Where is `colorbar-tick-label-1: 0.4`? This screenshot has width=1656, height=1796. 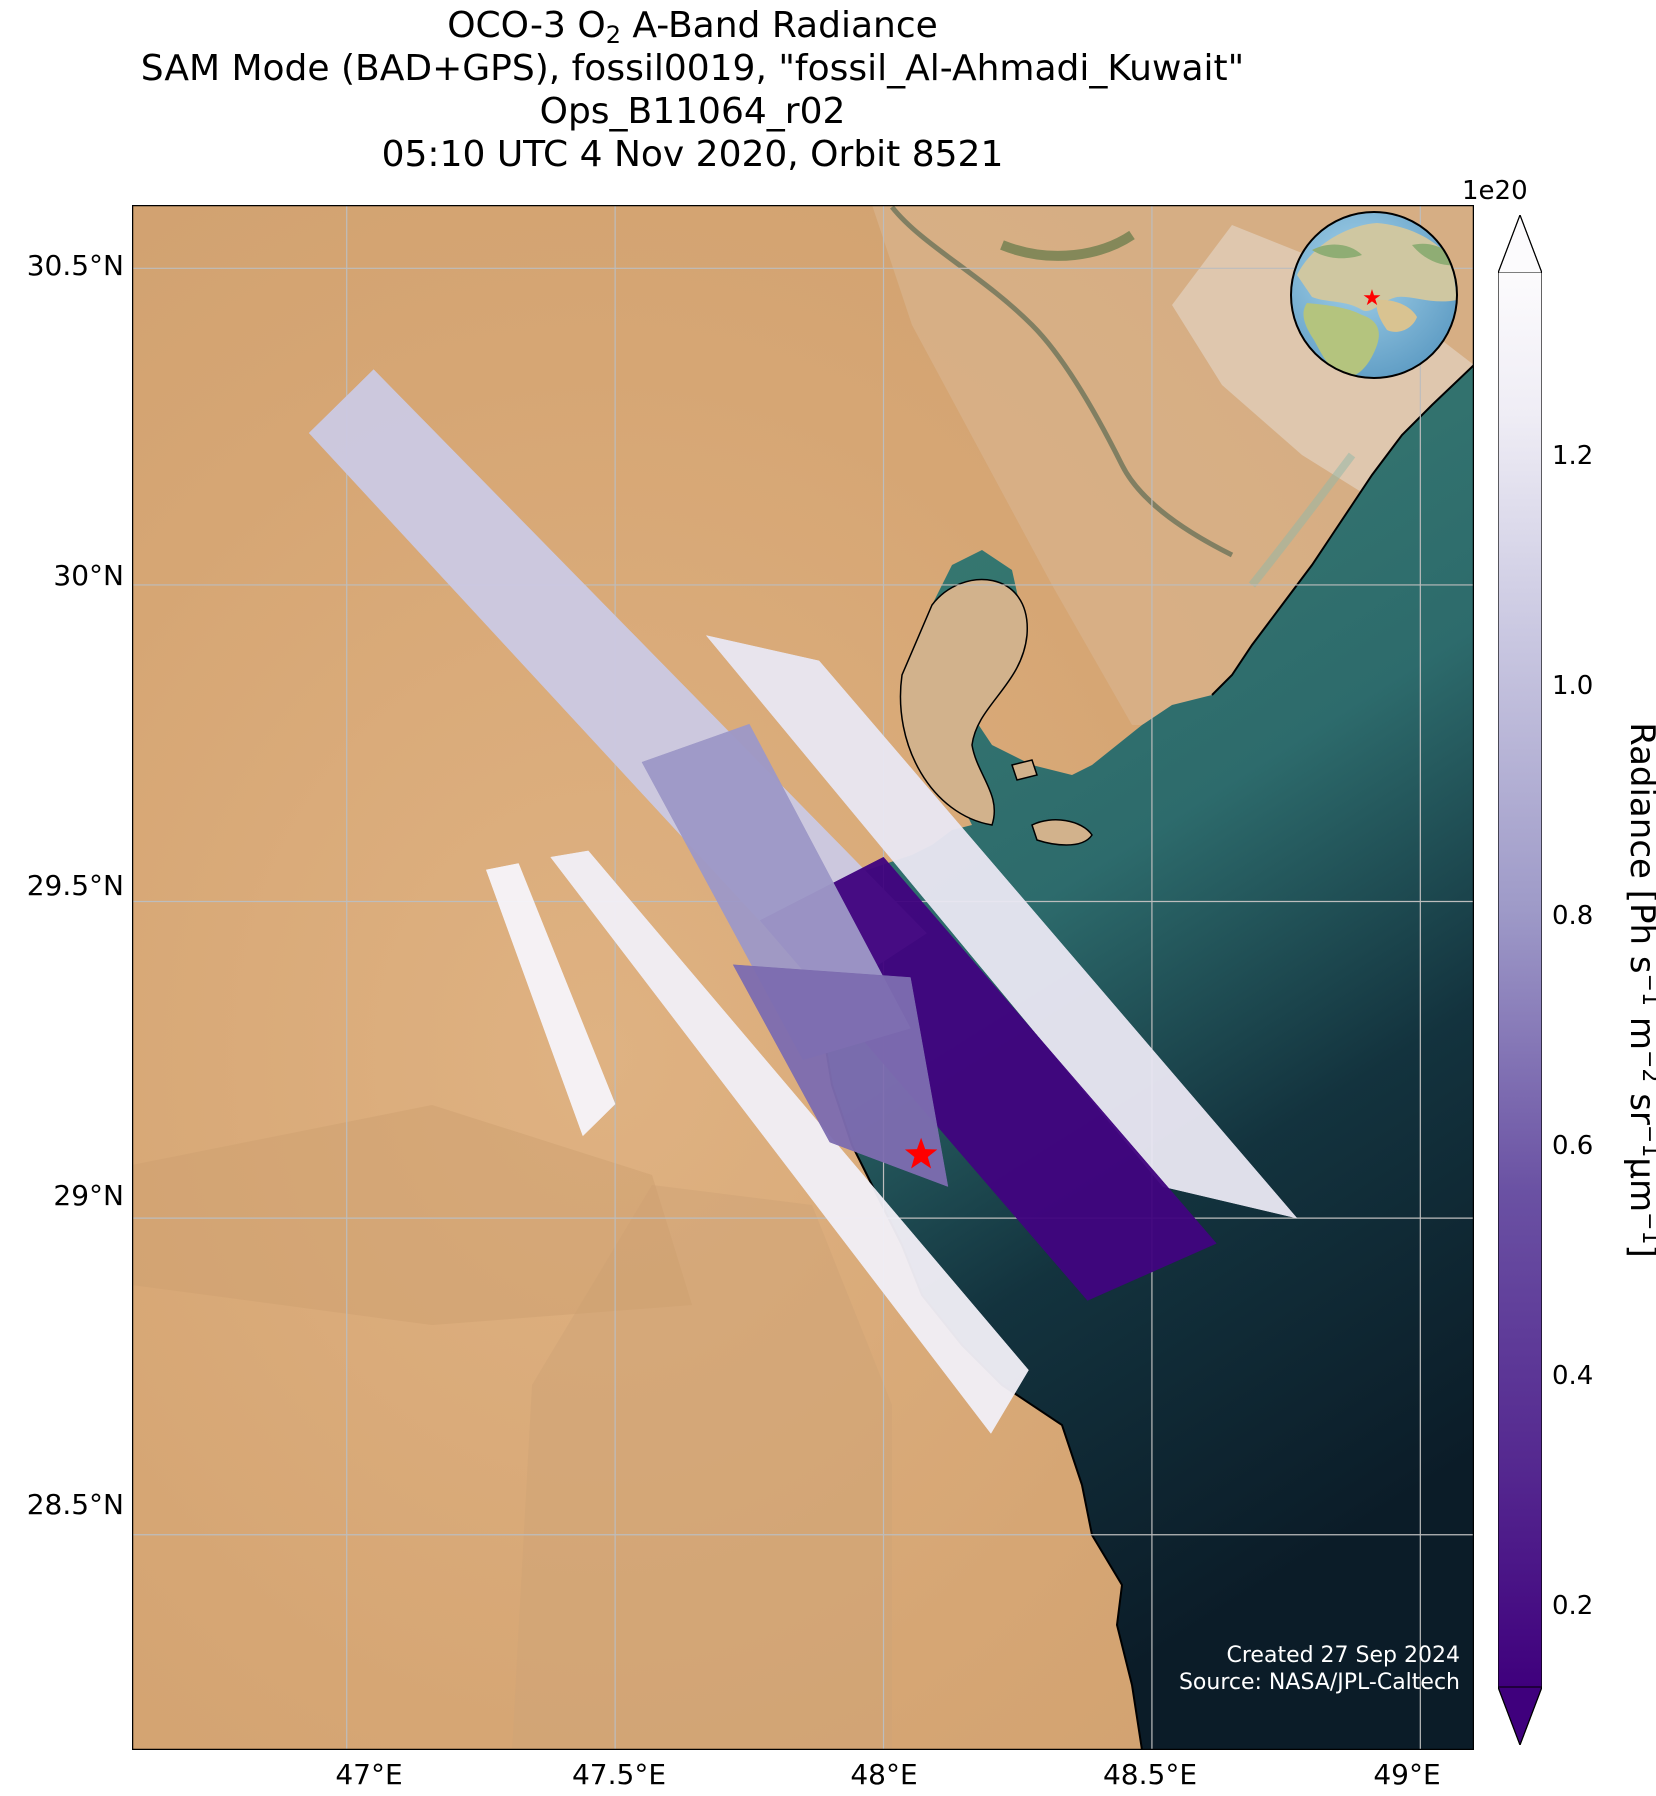
colorbar-tick-label-1: 0.4 is located at coordinates (1573, 1375).